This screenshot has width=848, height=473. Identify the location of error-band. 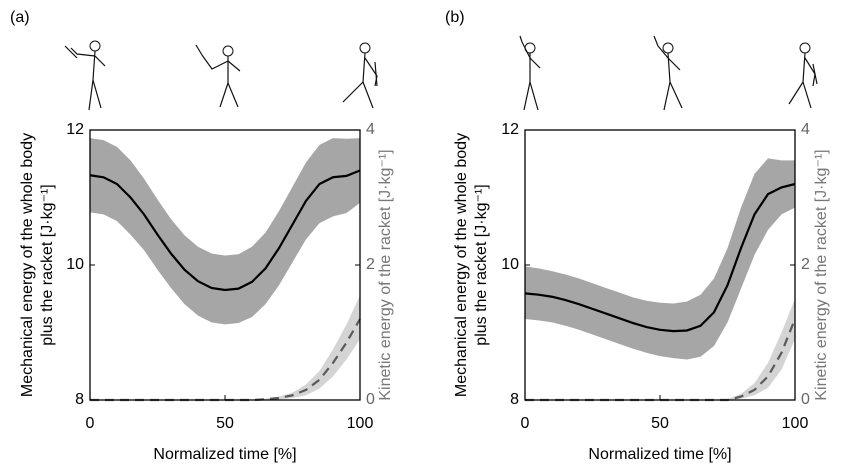
(225, 231).